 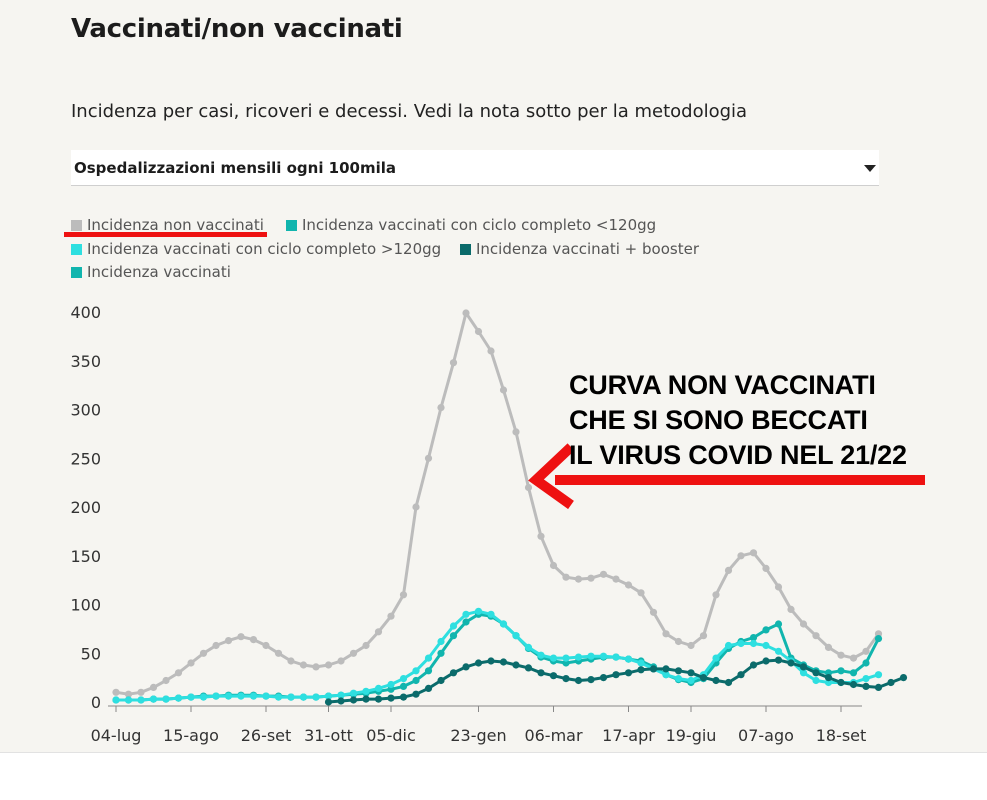 What do you see at coordinates (870, 168) in the screenshot?
I see `caret-down-icon` at bounding box center [870, 168].